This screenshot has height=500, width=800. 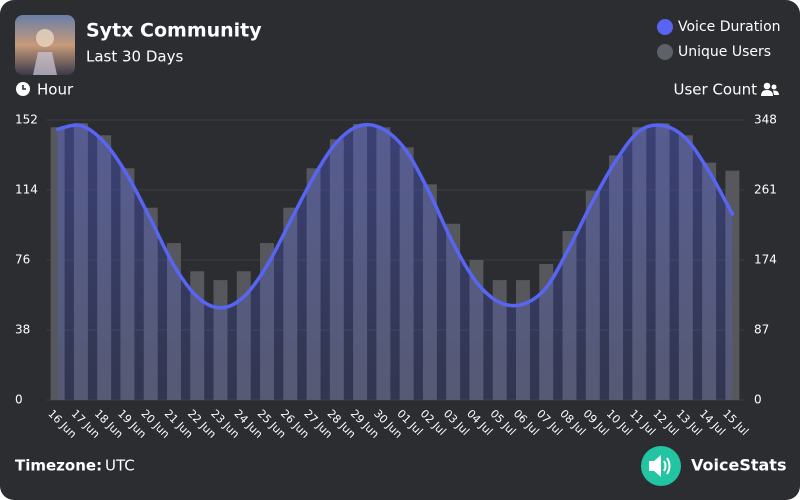 I want to click on legend-label: Voice Duration, so click(x=729, y=27).